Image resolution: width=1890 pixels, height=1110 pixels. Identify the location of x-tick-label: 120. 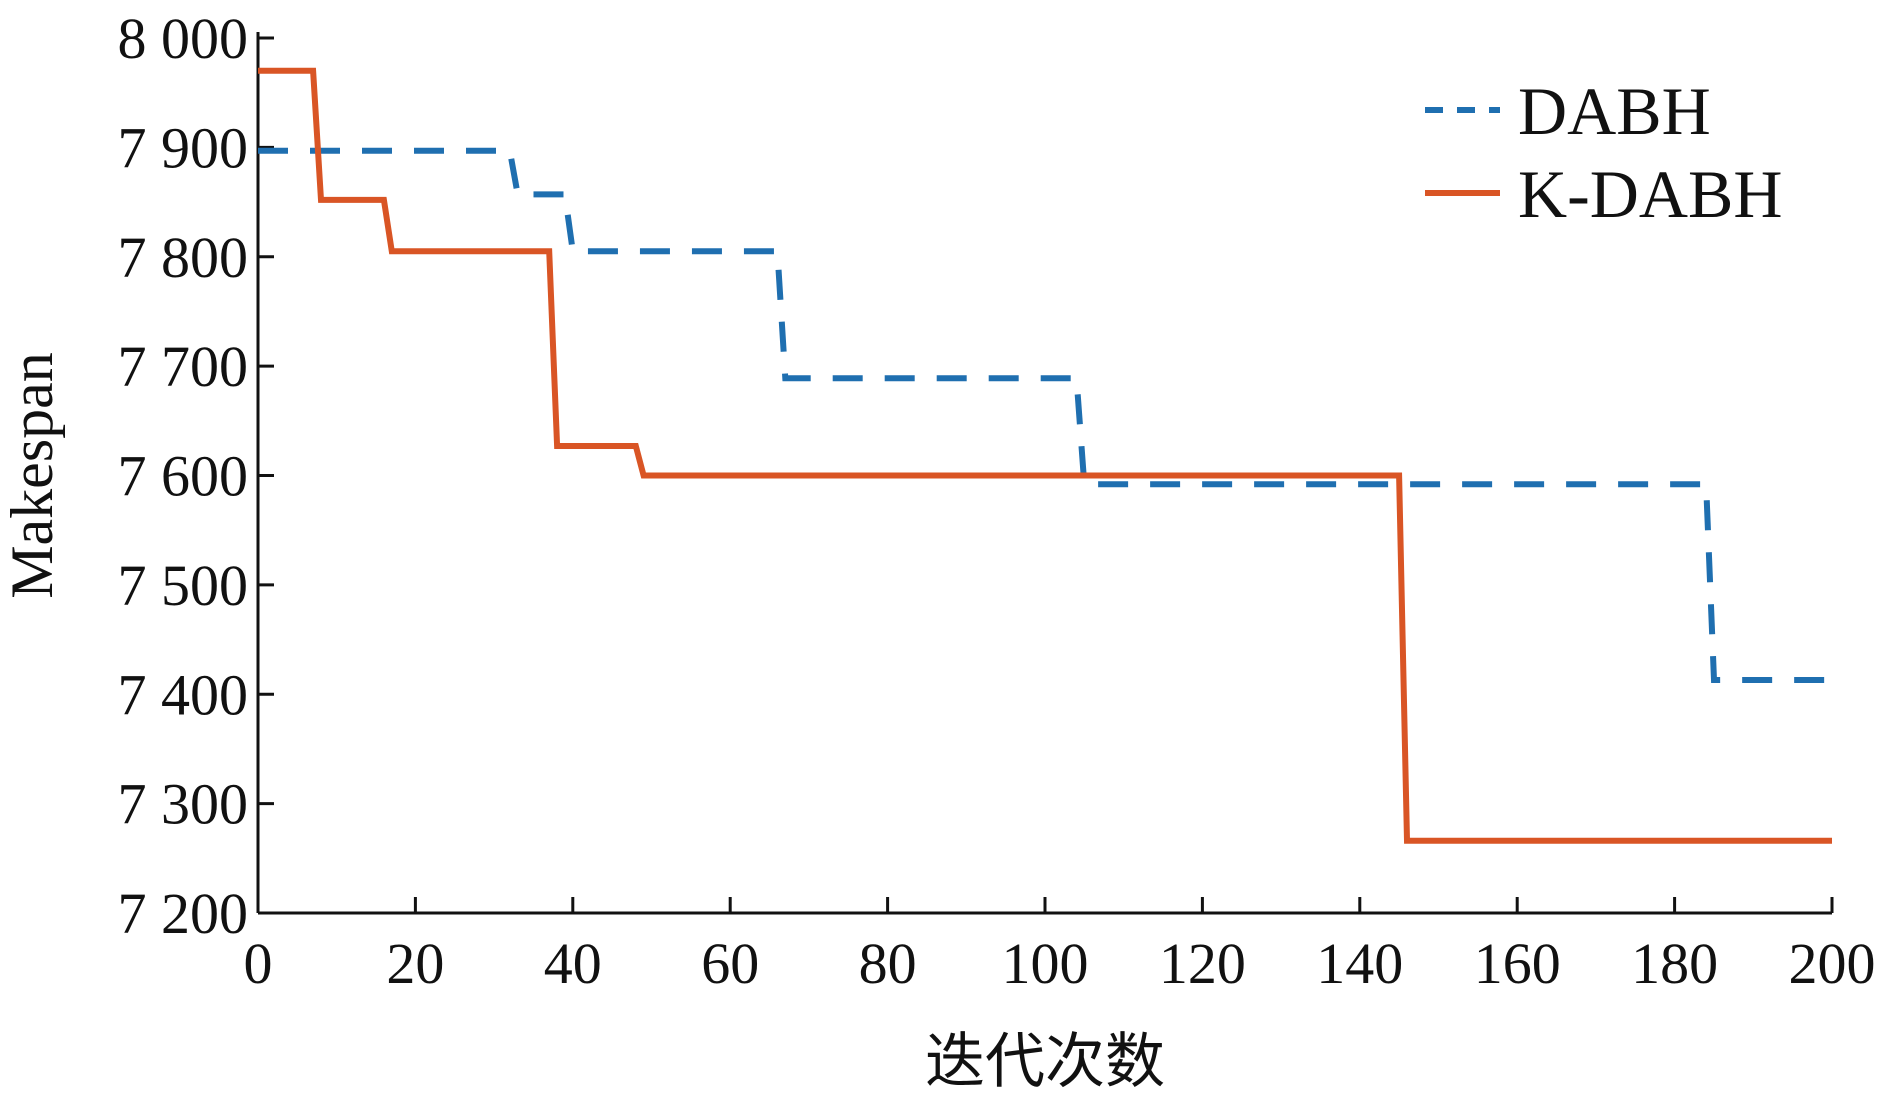
(1202, 963).